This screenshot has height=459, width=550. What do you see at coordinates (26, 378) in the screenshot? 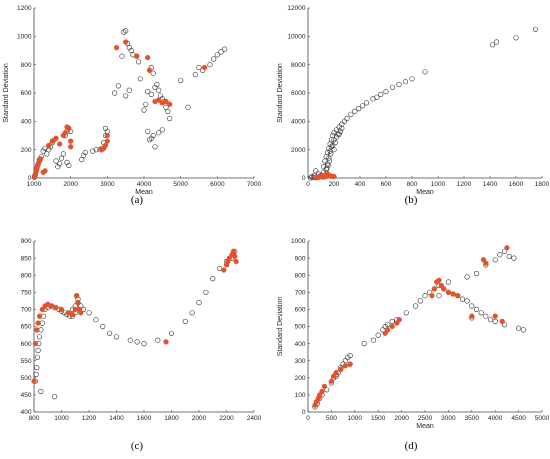
I see `y-tick-label: 500` at bounding box center [26, 378].